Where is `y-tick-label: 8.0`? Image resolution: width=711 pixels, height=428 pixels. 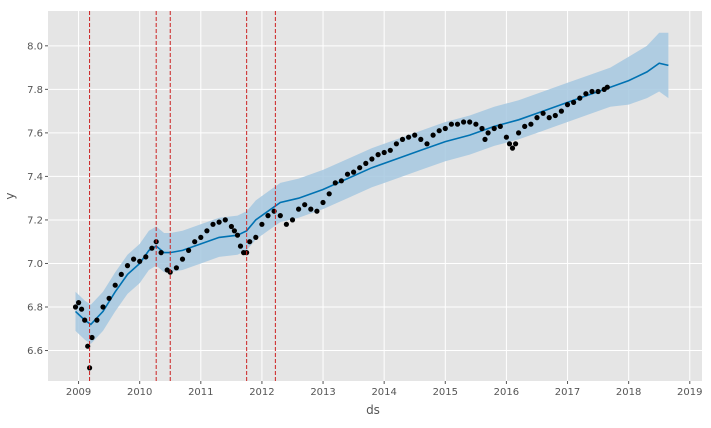
y-tick-label: 8.0 is located at coordinates (35, 46).